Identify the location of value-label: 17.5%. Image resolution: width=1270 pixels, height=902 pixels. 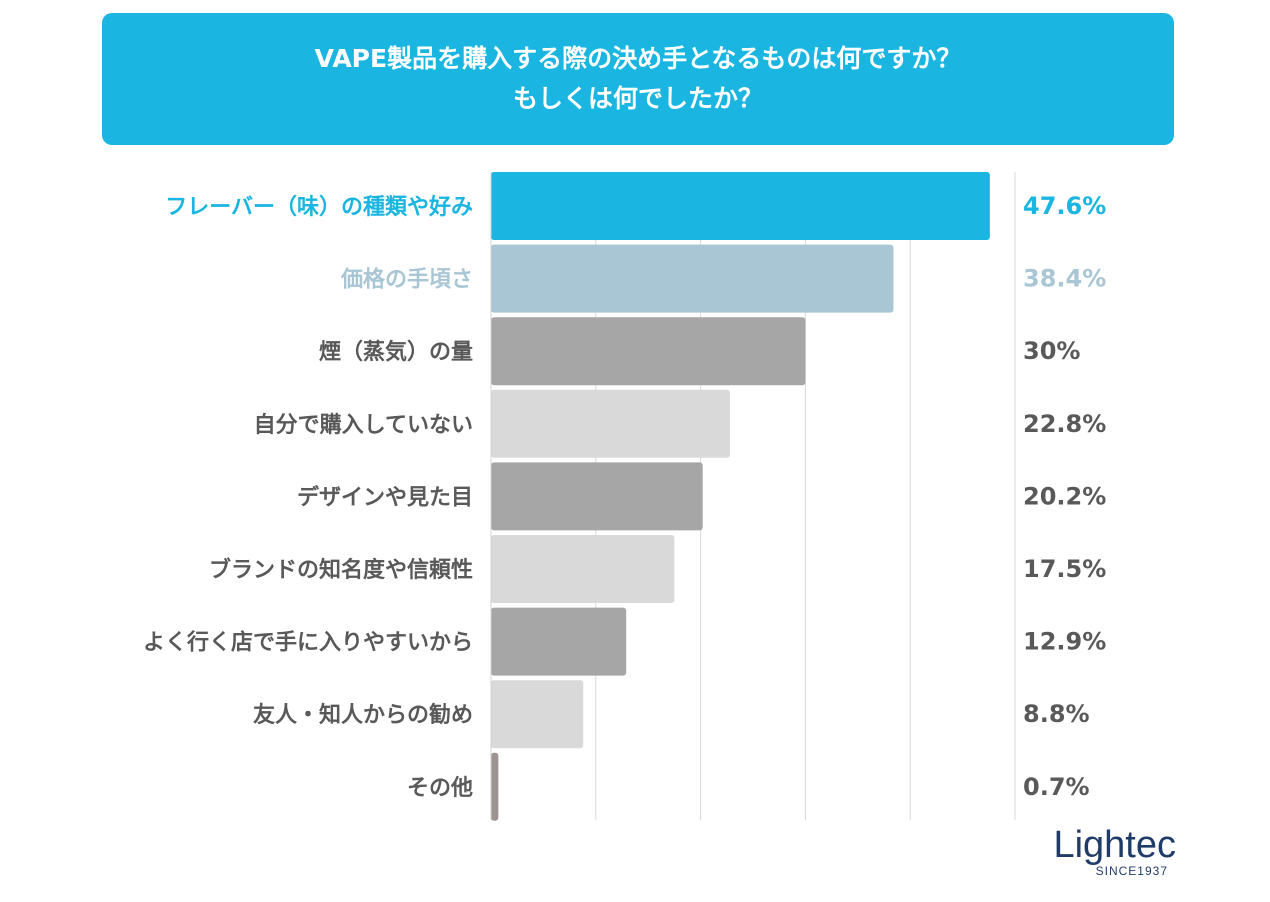
(1064, 569).